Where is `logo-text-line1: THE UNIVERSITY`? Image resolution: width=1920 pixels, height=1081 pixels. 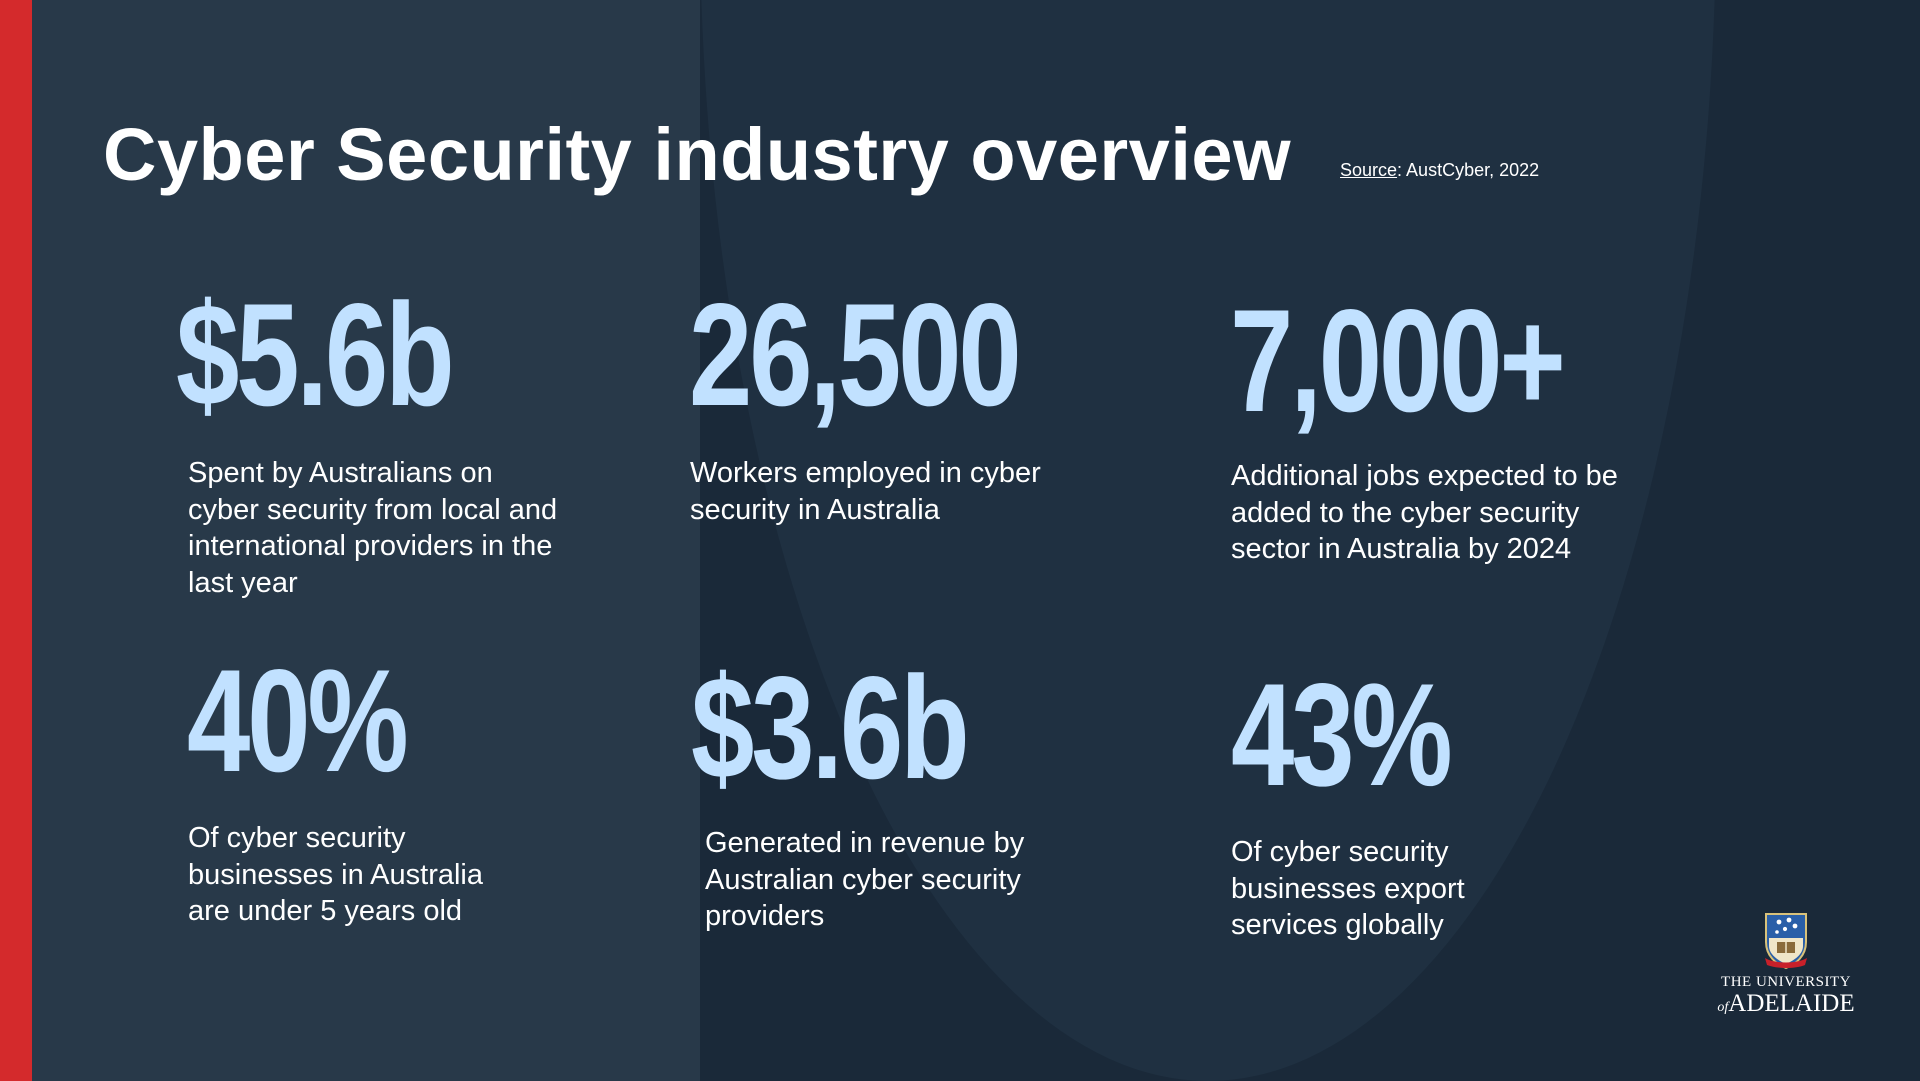 logo-text-line1: THE UNIVERSITY is located at coordinates (1786, 982).